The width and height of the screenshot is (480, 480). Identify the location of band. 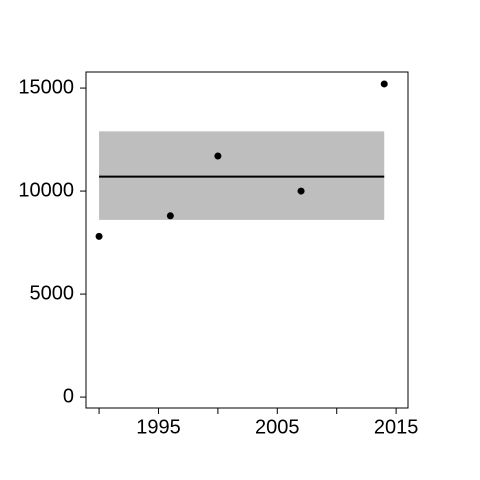
(242, 175).